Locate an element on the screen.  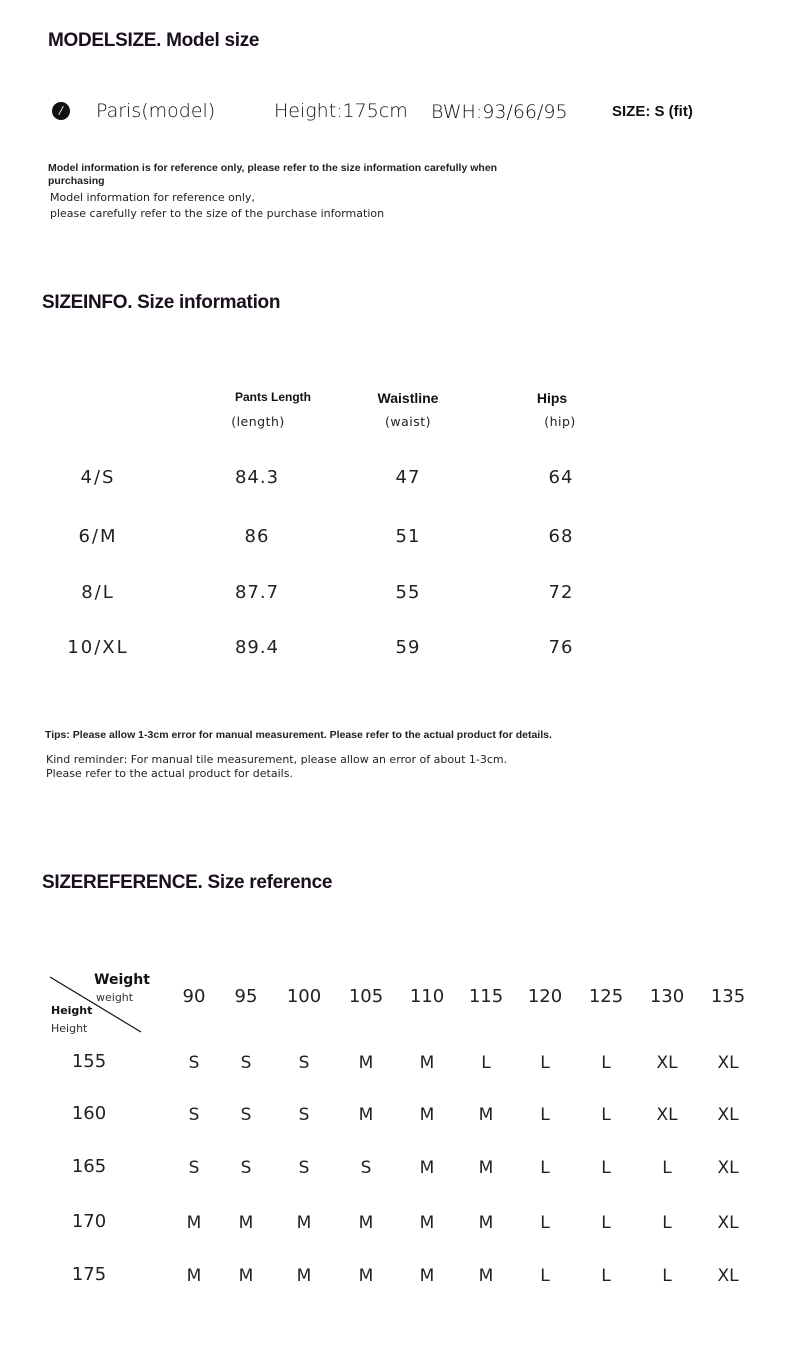
model-bwh: BWH:93/66/95 is located at coordinates (499, 112).